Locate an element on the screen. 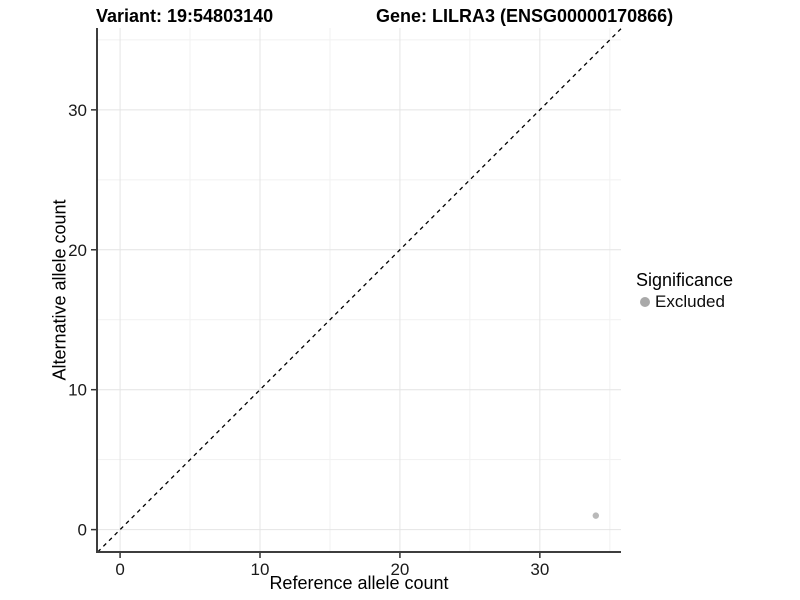 The height and width of the screenshot is (600, 800). x-tick-label: 30 is located at coordinates (539, 569).